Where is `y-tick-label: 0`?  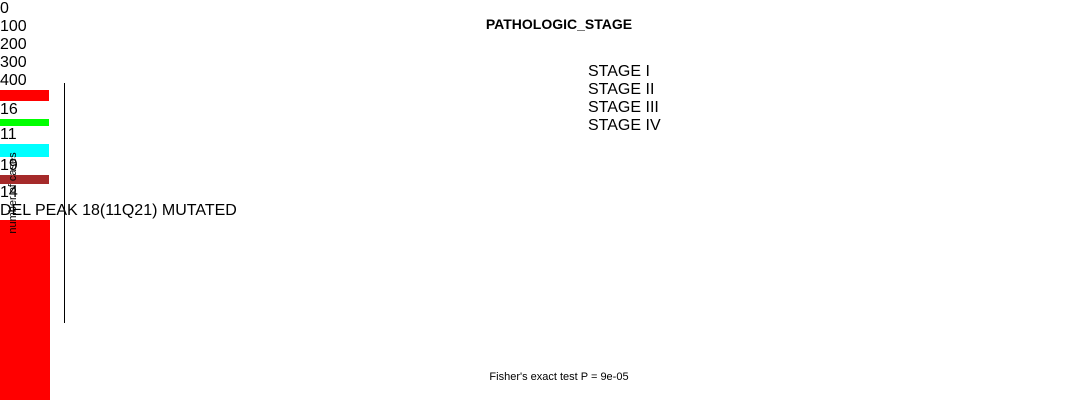 y-tick-label: 0 is located at coordinates (4, 8).